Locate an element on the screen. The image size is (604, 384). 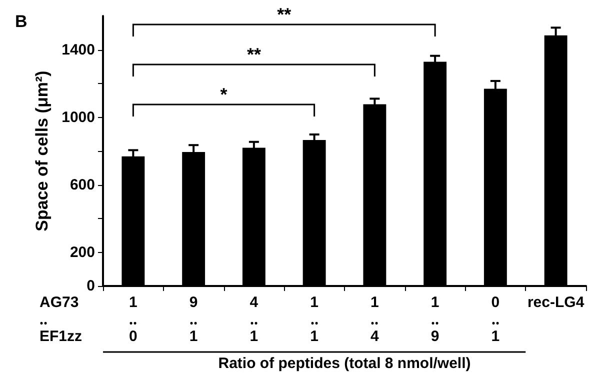
x-tick-label: 1 ‥ 1 is located at coordinates (314, 319).